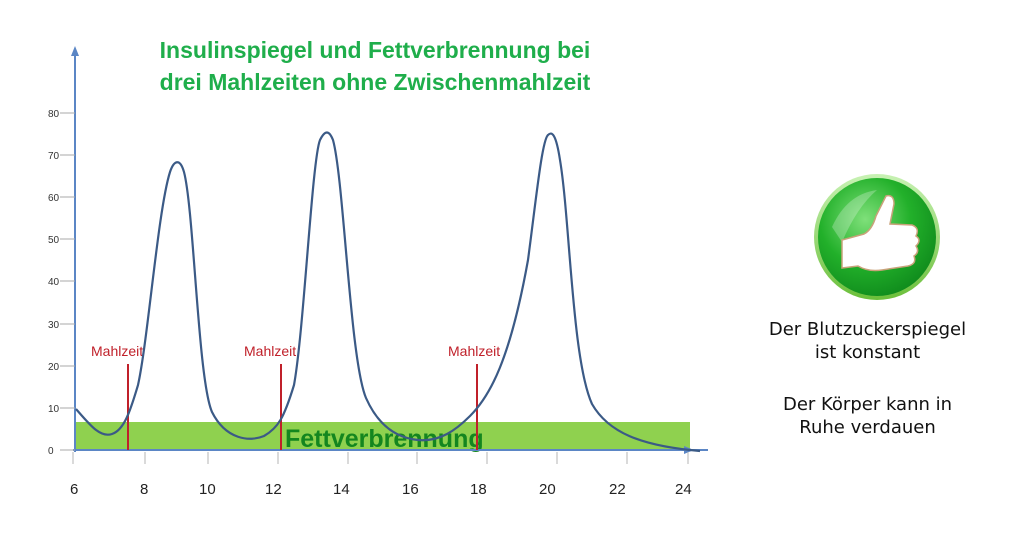  What do you see at coordinates (617, 489) in the screenshot?
I see `x-tick-label: 22` at bounding box center [617, 489].